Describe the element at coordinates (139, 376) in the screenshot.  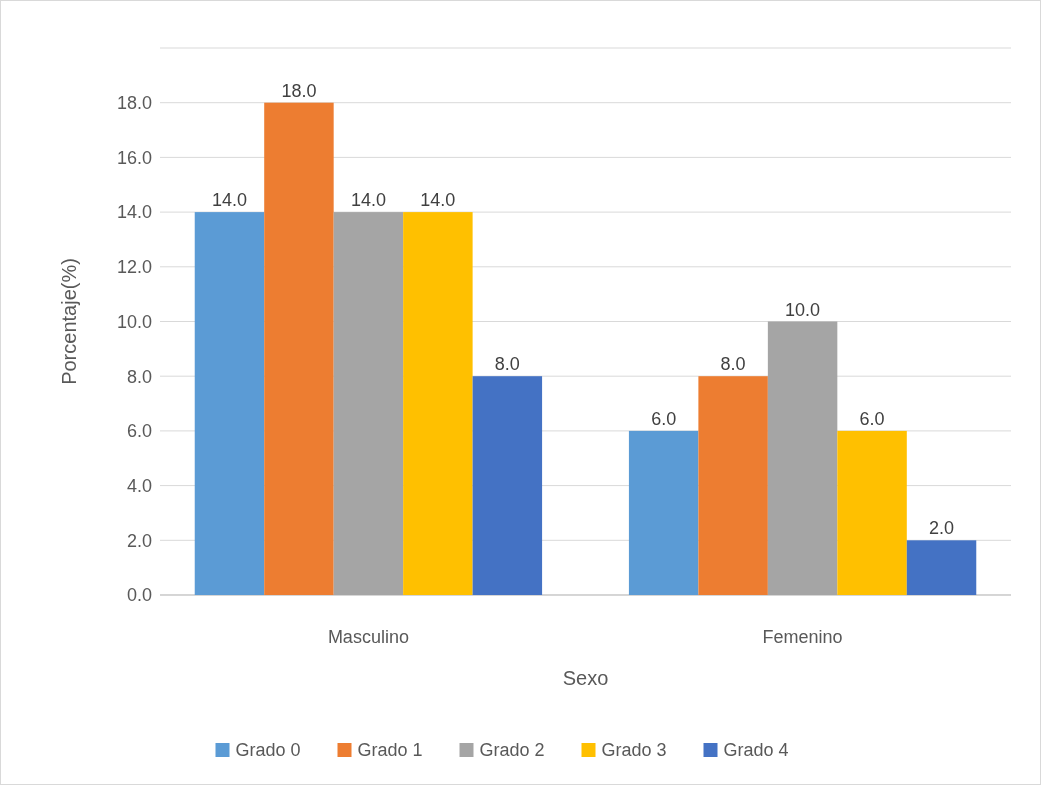
I see `y-tick-label: 8.0` at that location.